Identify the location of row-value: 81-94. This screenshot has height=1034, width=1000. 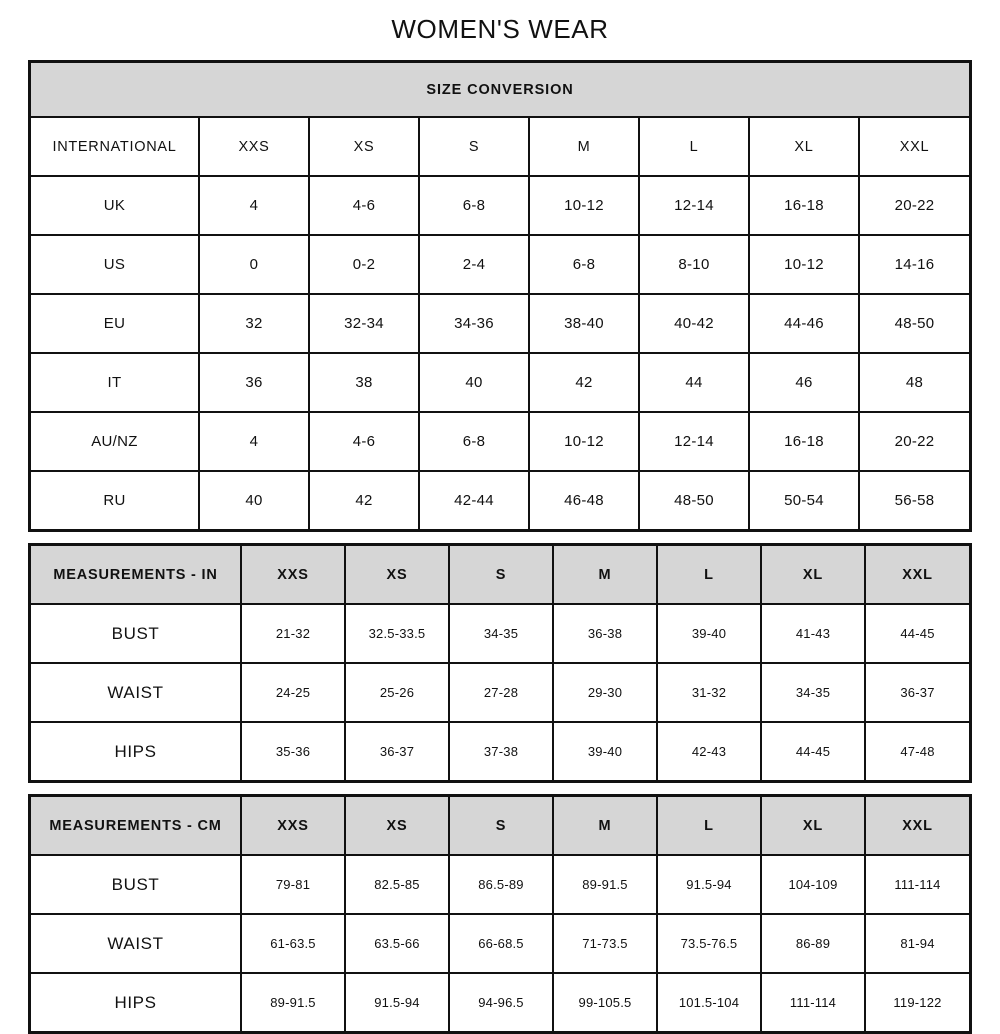
(916, 943).